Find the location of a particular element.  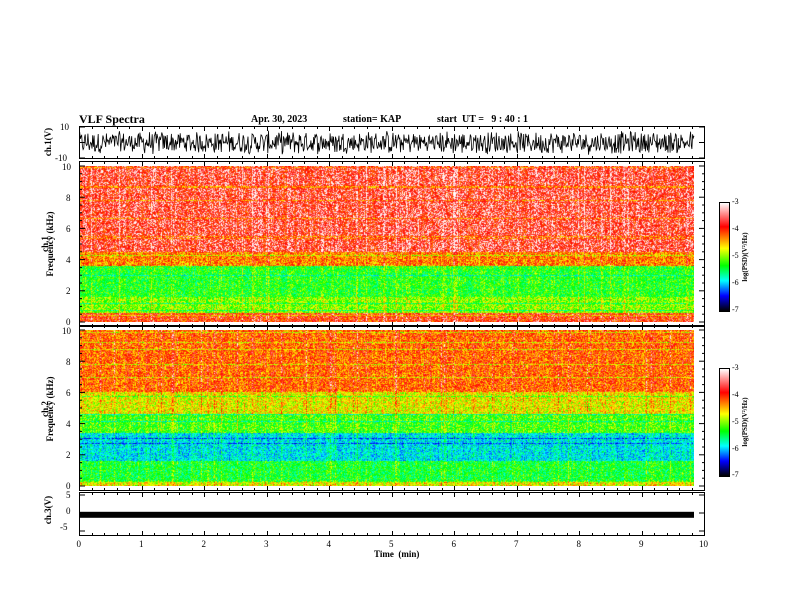

ch1-ytick-10: 10 is located at coordinates (66, 167).